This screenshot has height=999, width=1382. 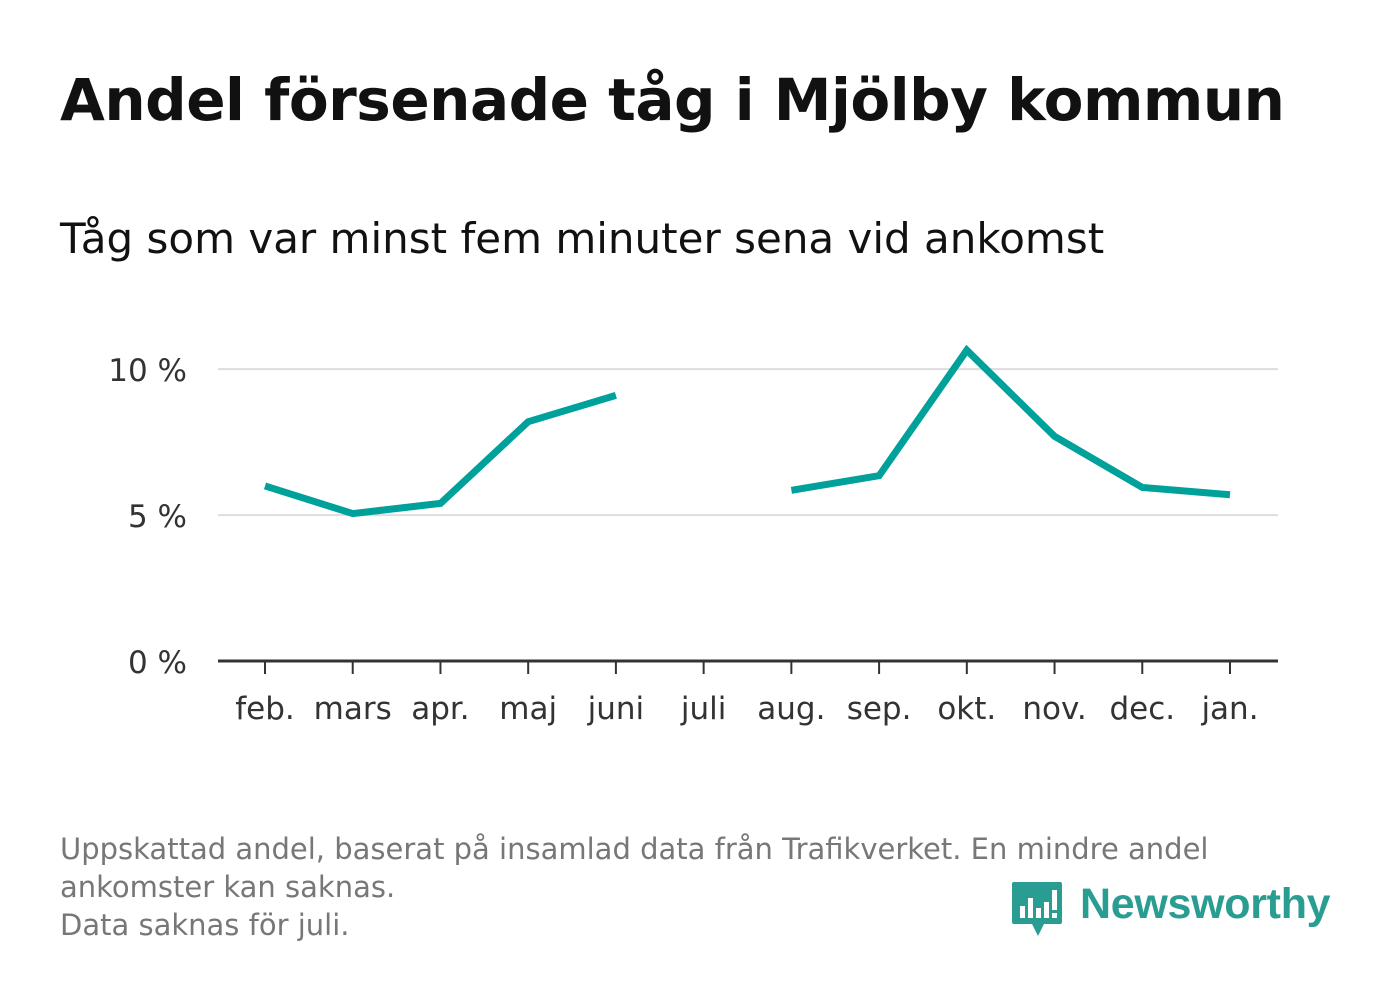 I want to click on x-tick-label: sep., so click(x=879, y=709).